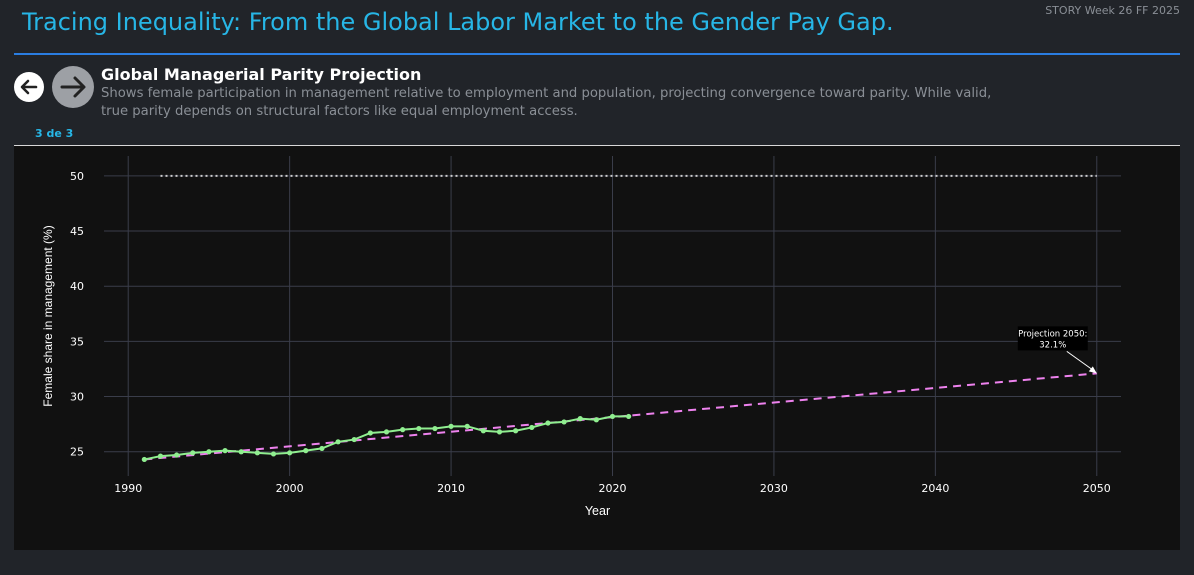 This screenshot has width=1194, height=575. I want to click on next-button, so click(73, 87).